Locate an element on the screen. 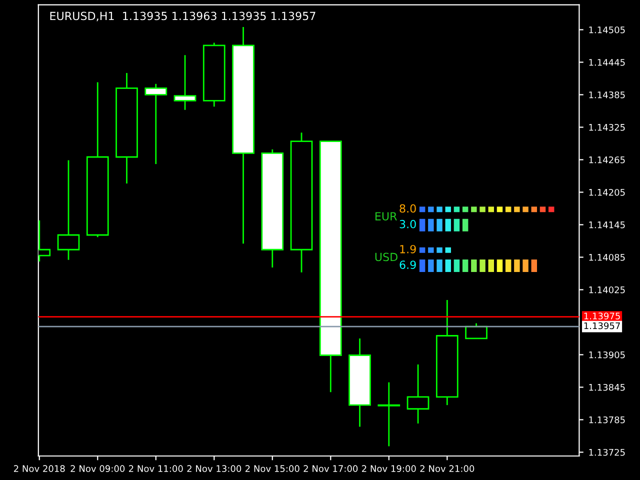  category-label: EUR is located at coordinates (386, 216).